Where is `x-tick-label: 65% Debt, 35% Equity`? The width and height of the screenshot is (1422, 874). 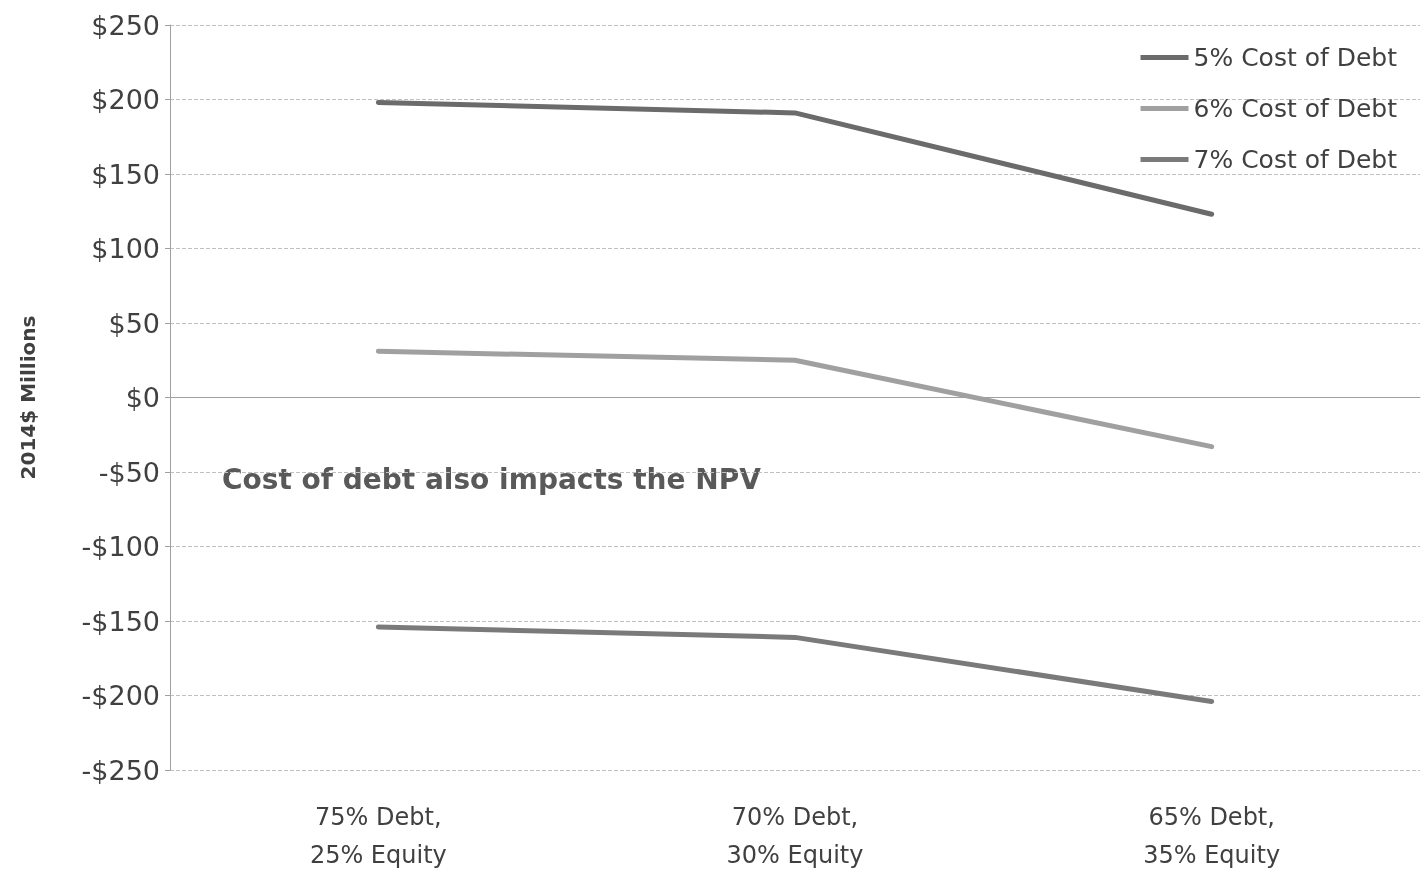
x-tick-label: 65% Debt, 35% Equity is located at coordinates (1212, 836).